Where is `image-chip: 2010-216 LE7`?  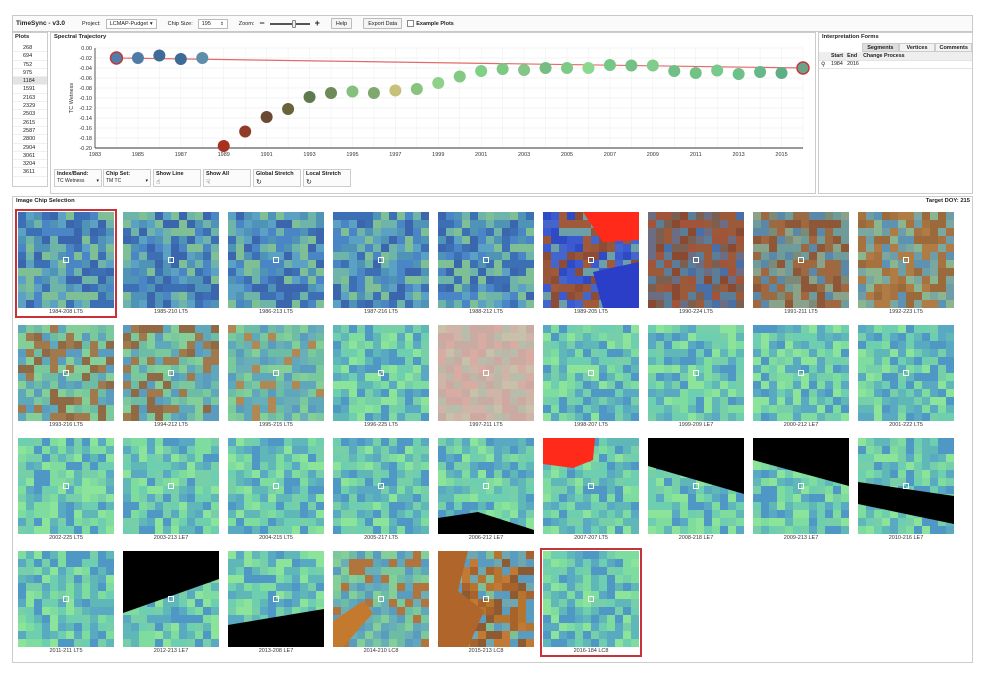
image-chip: 2010-216 LE7 is located at coordinates (906, 489).